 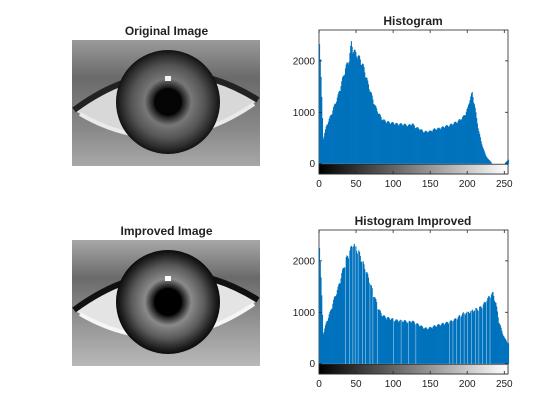 What do you see at coordinates (504, 184) in the screenshot?
I see `histogram-x-tick-label: 250` at bounding box center [504, 184].